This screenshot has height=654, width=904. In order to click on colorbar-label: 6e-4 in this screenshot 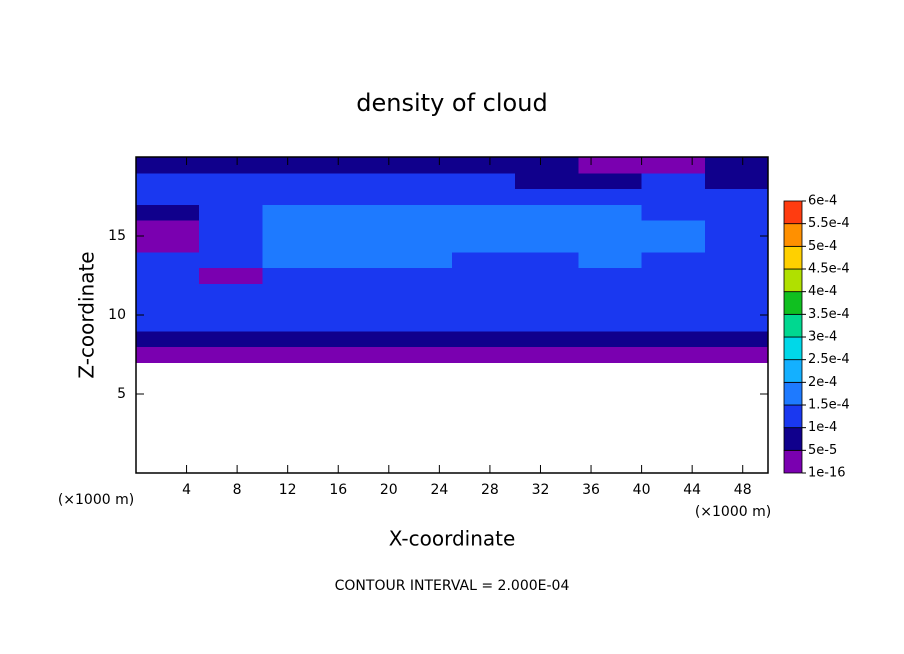, I will do `click(822, 201)`.